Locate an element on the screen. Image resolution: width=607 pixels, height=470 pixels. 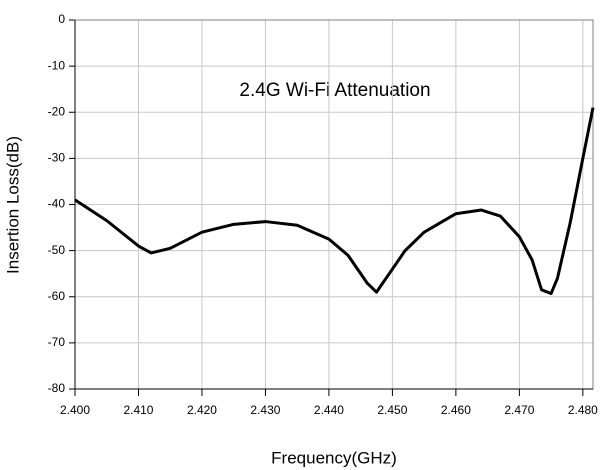
x-tick-label: 2.470 is located at coordinates (519, 410).